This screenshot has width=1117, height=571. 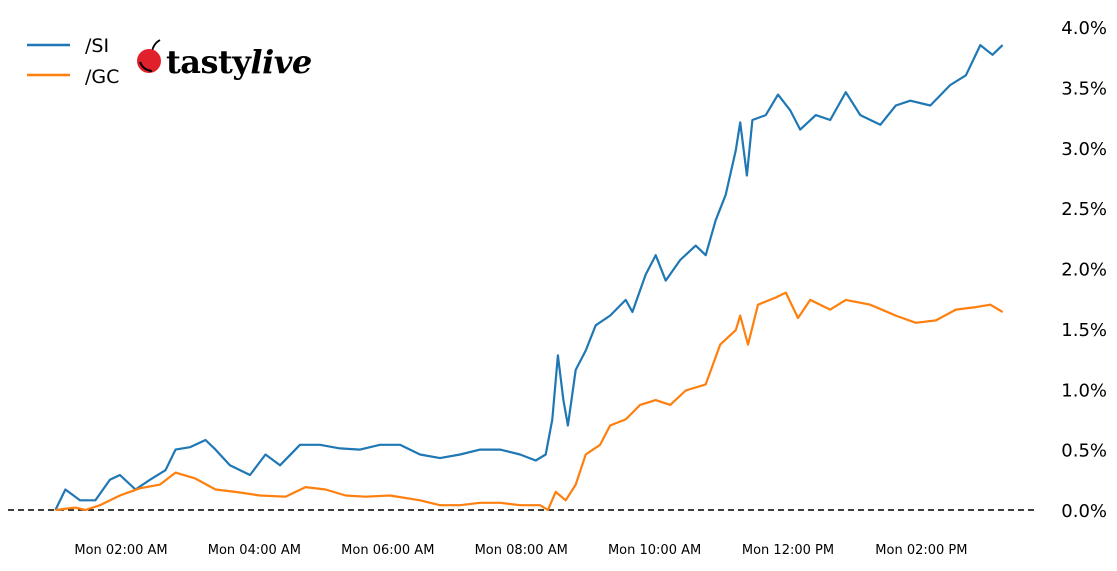 I want to click on x-tick-label: Mon 08:00 AM, so click(x=521, y=550).